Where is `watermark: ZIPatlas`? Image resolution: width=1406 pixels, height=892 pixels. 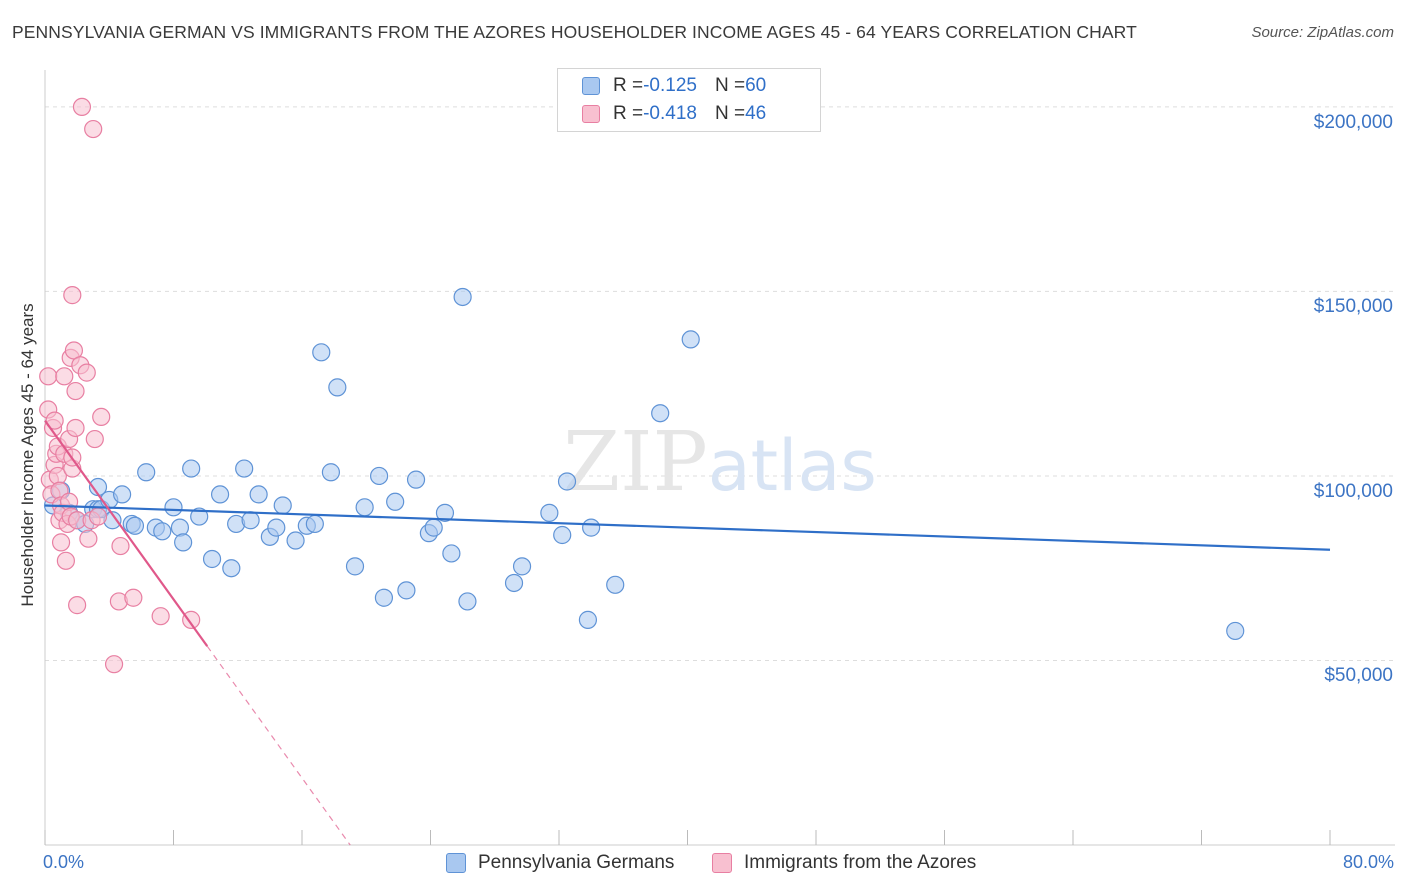 watermark: ZIPatlas is located at coordinates (720, 462).